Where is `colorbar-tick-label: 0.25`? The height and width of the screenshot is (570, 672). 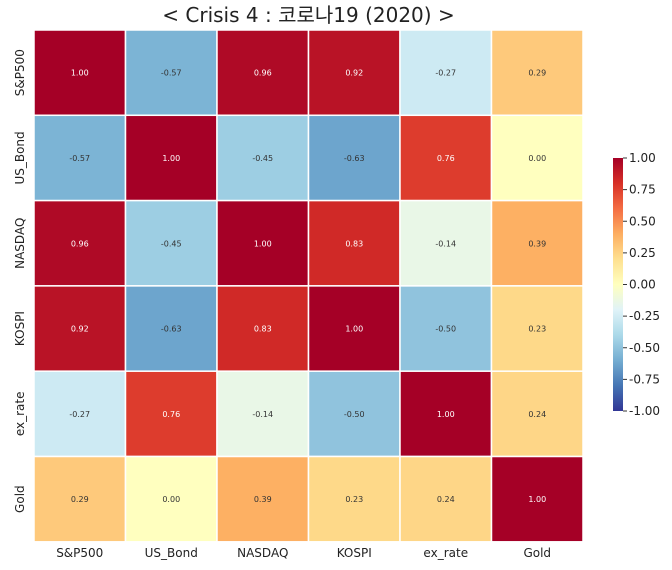 colorbar-tick-label: 0.25 is located at coordinates (642, 253).